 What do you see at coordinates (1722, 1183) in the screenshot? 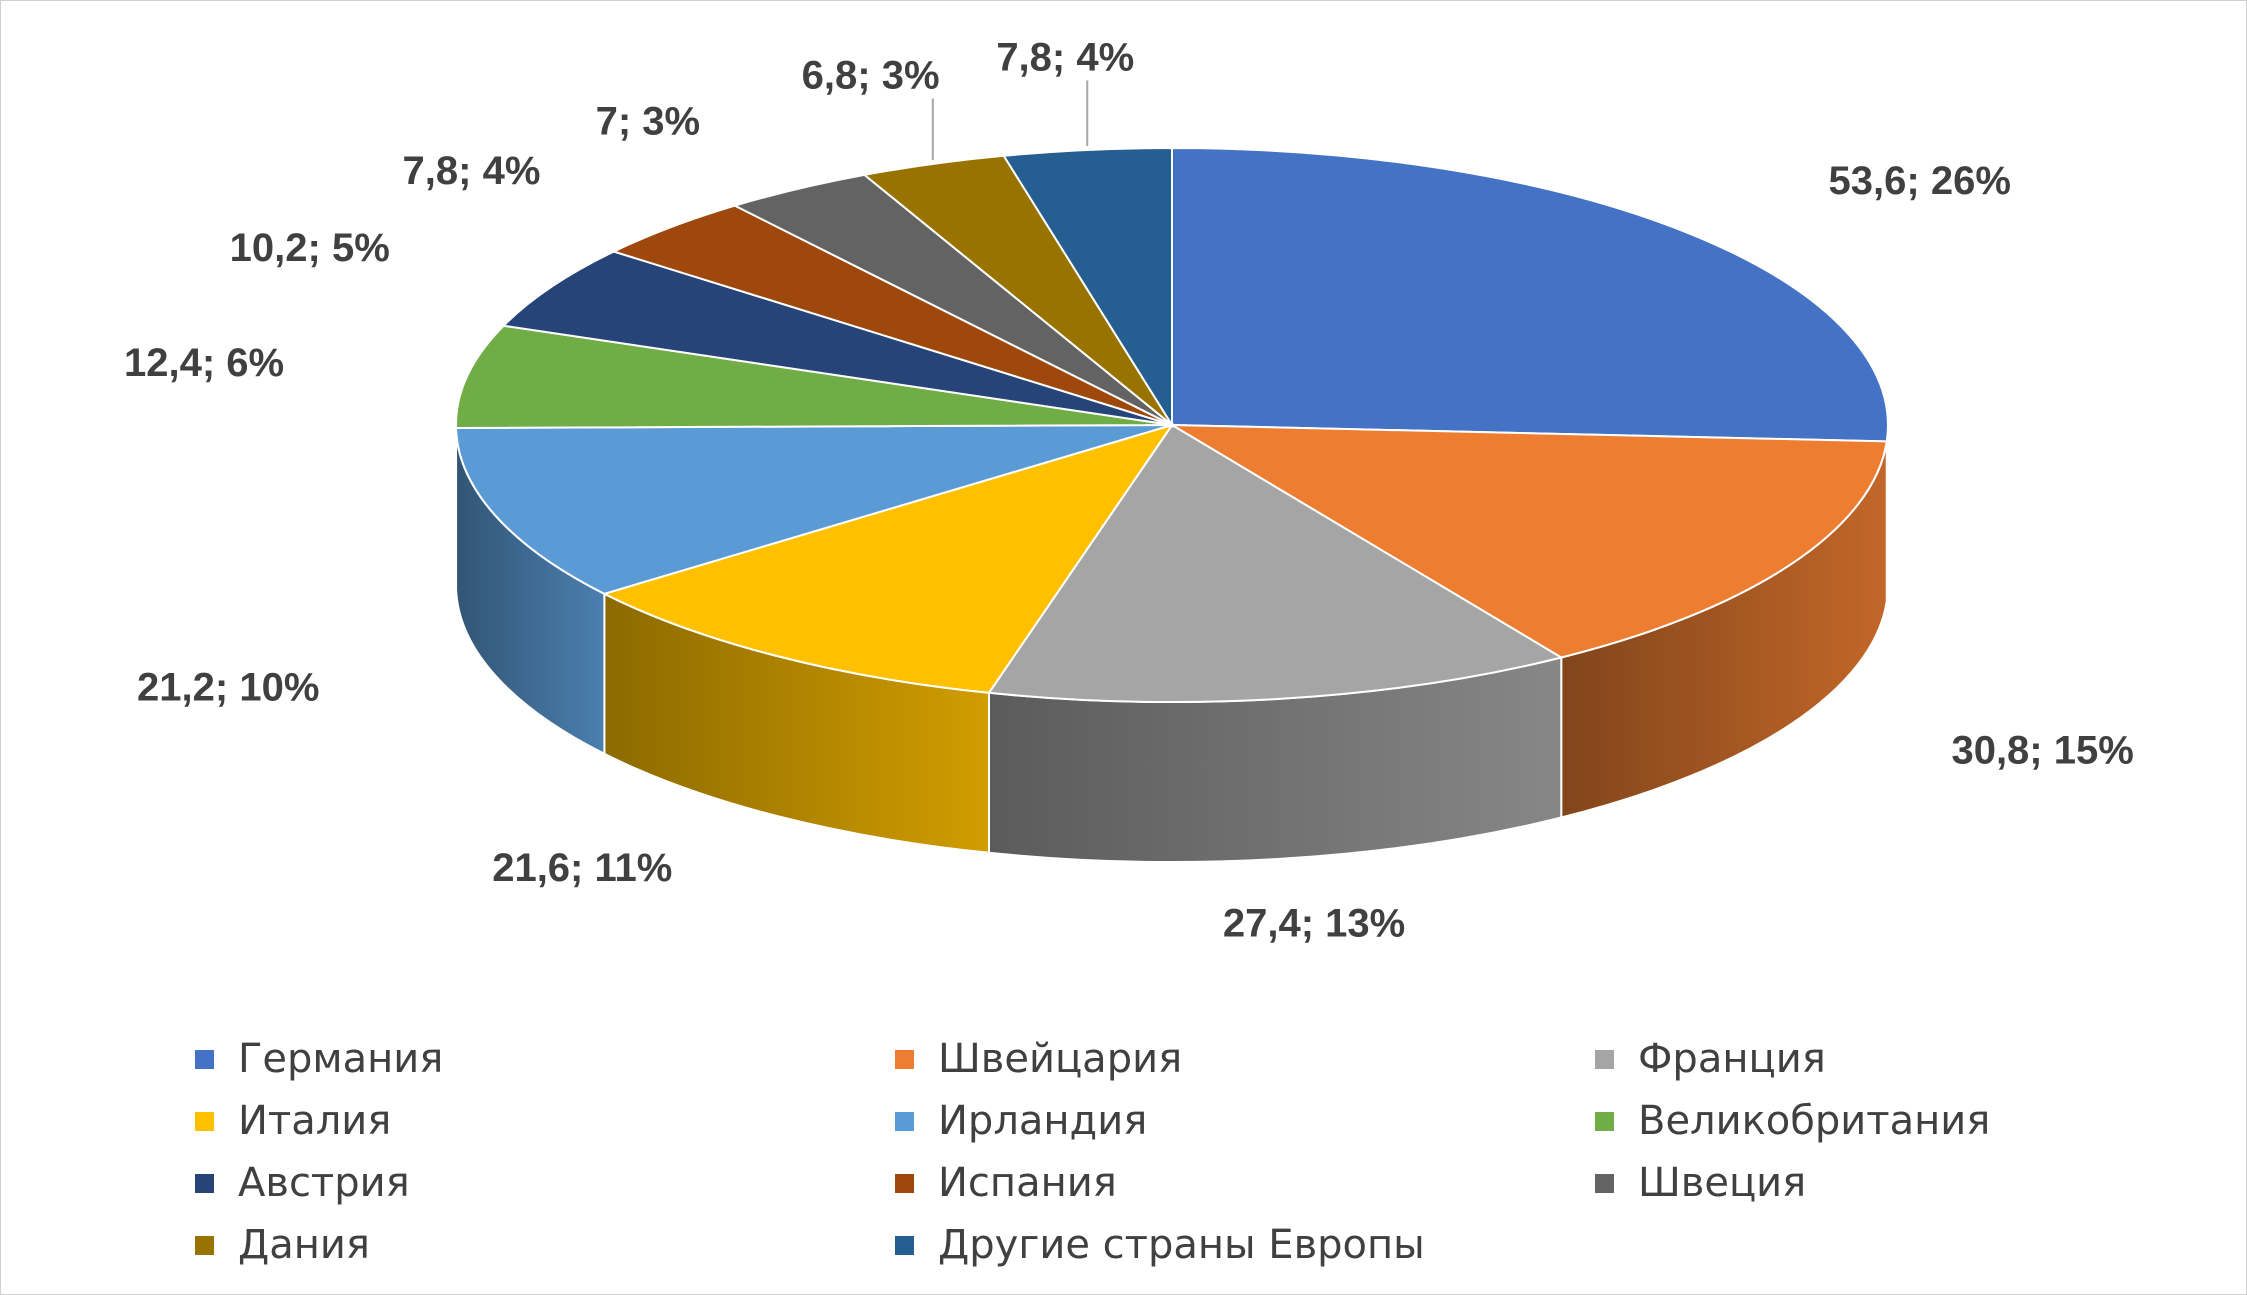
I see `legend-label-9: Швеция` at bounding box center [1722, 1183].